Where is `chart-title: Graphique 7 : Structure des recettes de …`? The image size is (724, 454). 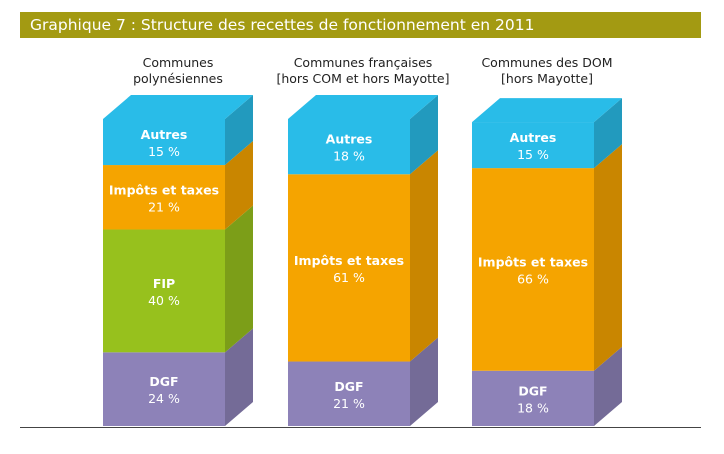
chart-title: Graphique 7 : Structure des recettes de … is located at coordinates (360, 25).